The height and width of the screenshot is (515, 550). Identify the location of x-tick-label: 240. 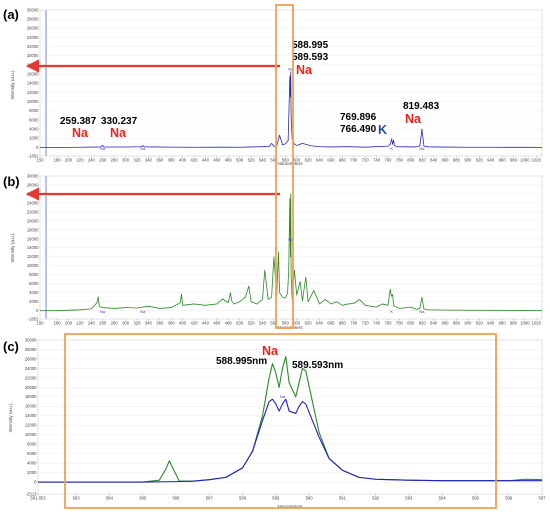
(92, 323).